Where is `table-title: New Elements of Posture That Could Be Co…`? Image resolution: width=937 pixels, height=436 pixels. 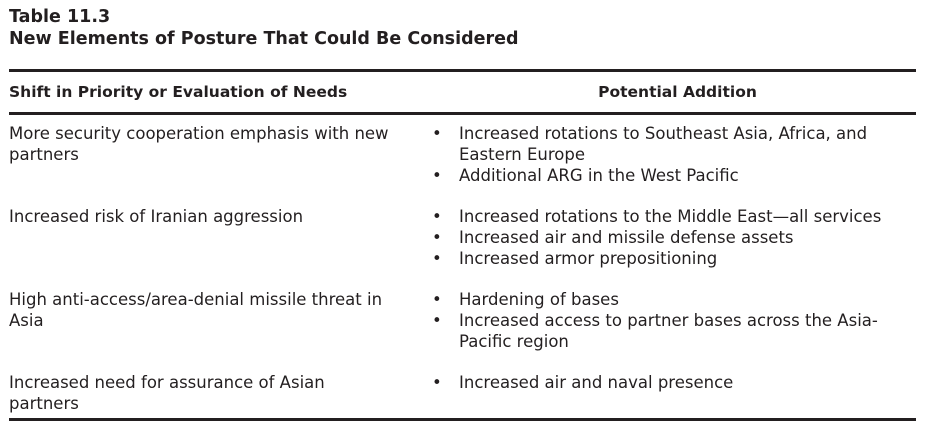 table-title: New Elements of Posture That Could Be Co… is located at coordinates (264, 39).